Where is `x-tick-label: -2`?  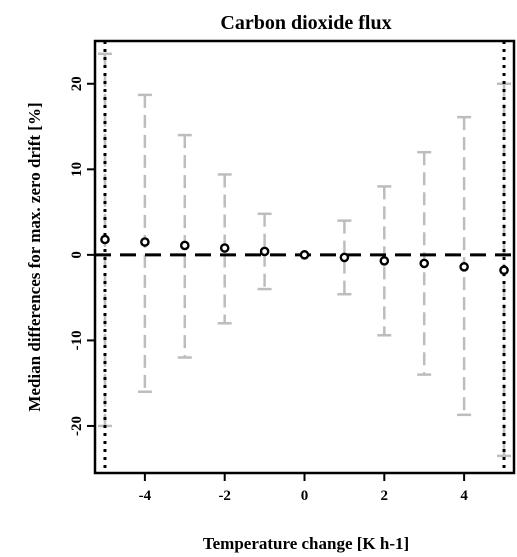
x-tick-label: -2 is located at coordinates (224, 496).